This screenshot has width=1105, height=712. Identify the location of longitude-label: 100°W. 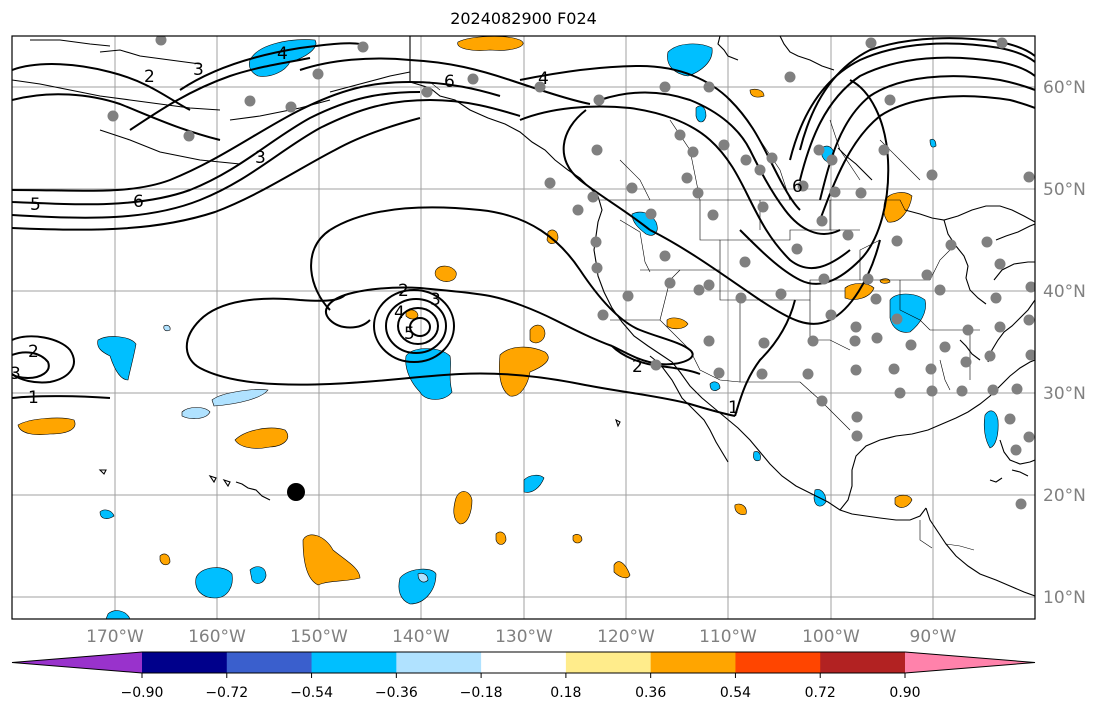
(831, 637).